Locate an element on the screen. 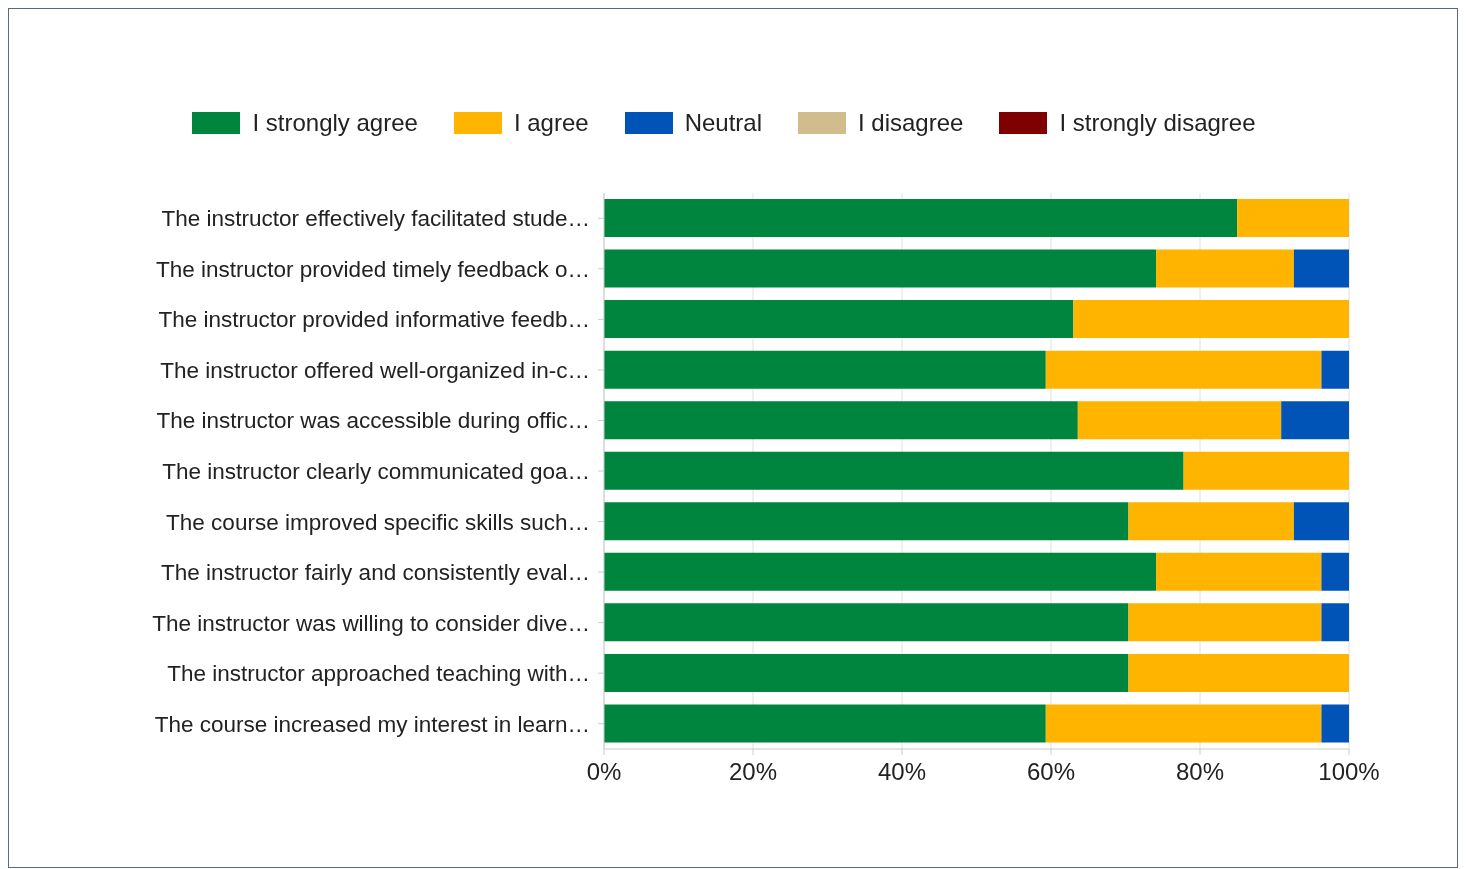 The width and height of the screenshot is (1466, 869). legend-label: I agree is located at coordinates (551, 123).